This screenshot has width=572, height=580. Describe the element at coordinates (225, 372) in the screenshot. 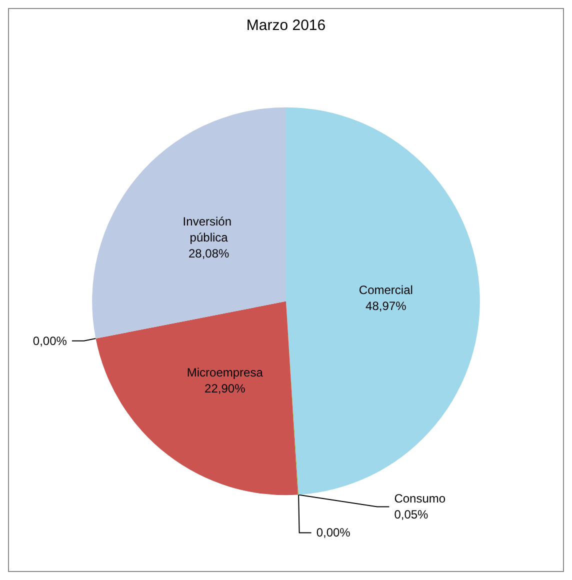

I see `slice-label: Microempresa` at that location.